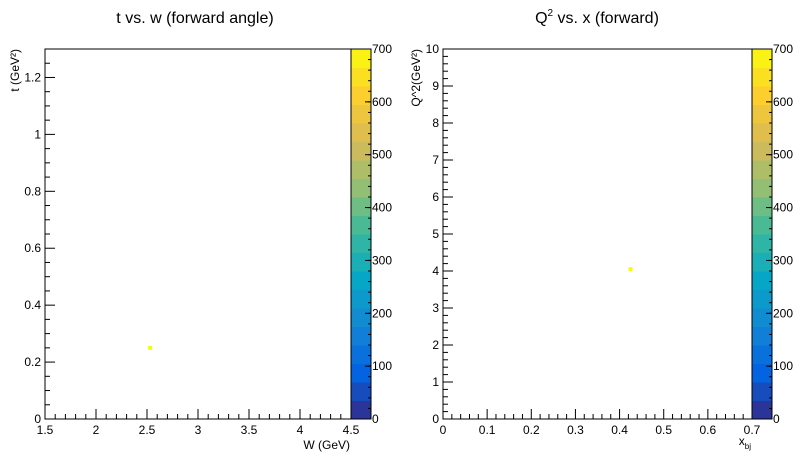  Describe the element at coordinates (249, 430) in the screenshot. I see `x-tick-label: 3.5` at that location.